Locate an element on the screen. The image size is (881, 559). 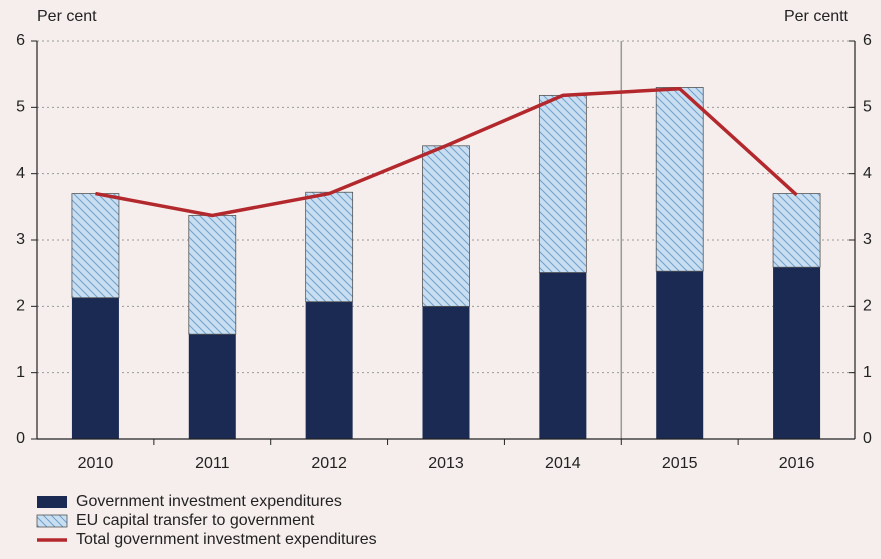
y2-tick-label: 6 is located at coordinates (867, 40).